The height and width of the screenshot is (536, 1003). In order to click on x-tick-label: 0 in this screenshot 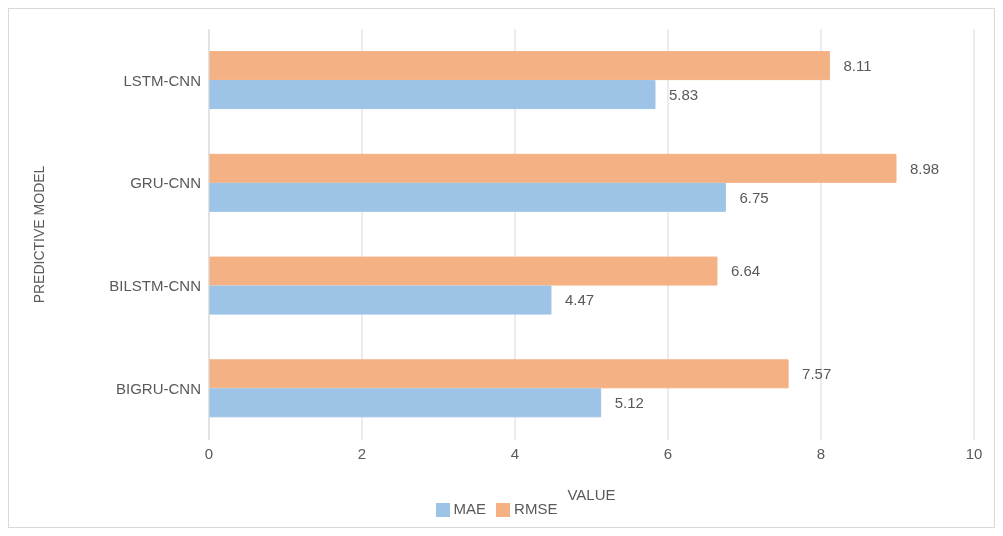, I will do `click(209, 453)`.